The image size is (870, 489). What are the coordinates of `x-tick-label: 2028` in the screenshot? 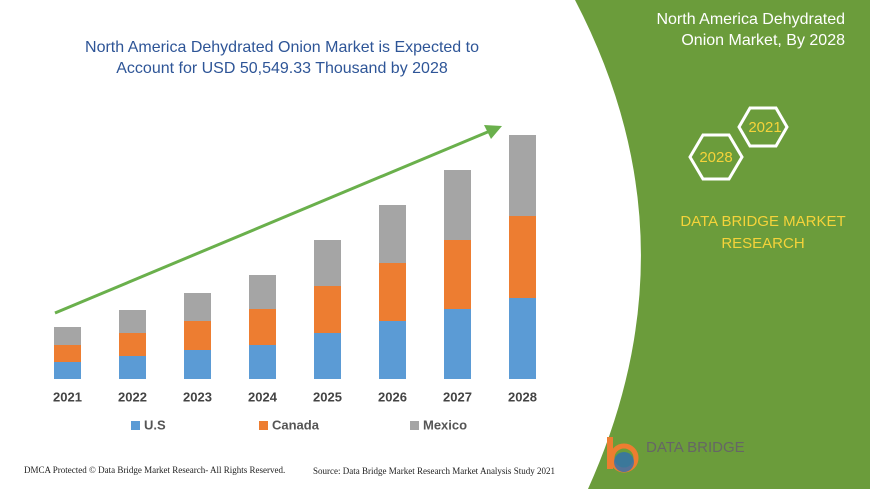 It's located at (522, 396).